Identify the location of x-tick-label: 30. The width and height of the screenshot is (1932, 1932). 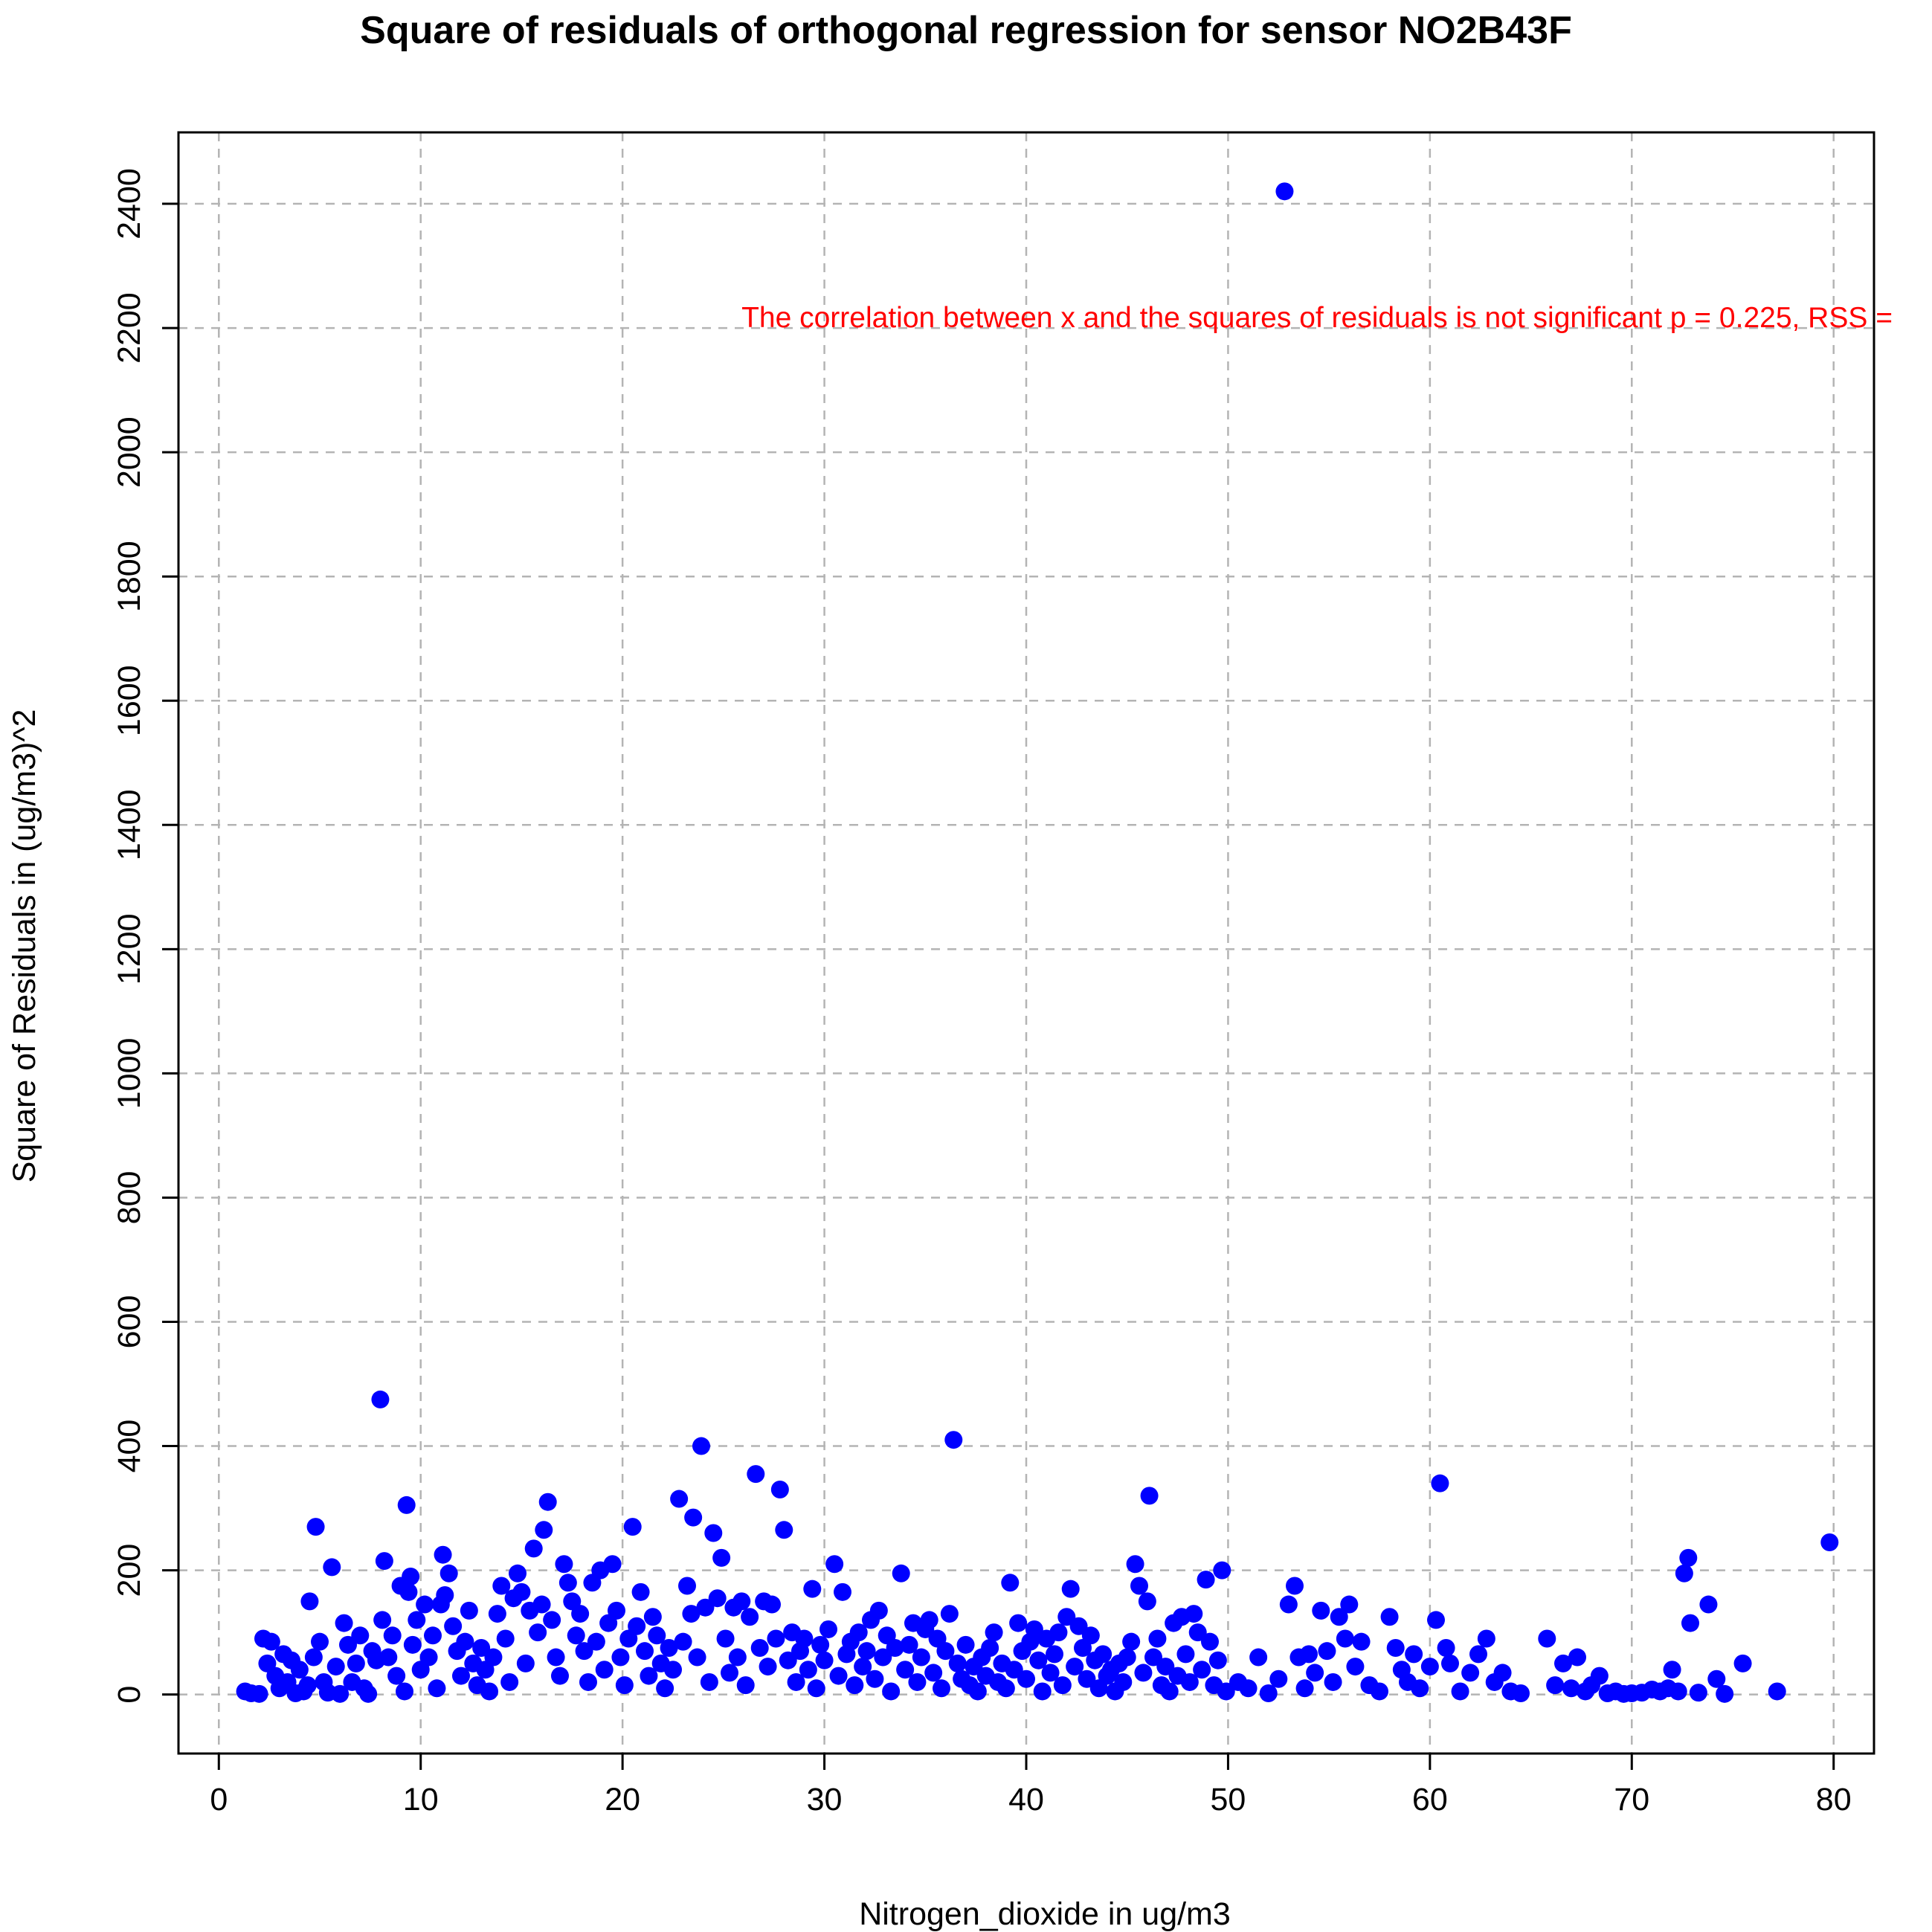
(825, 1799).